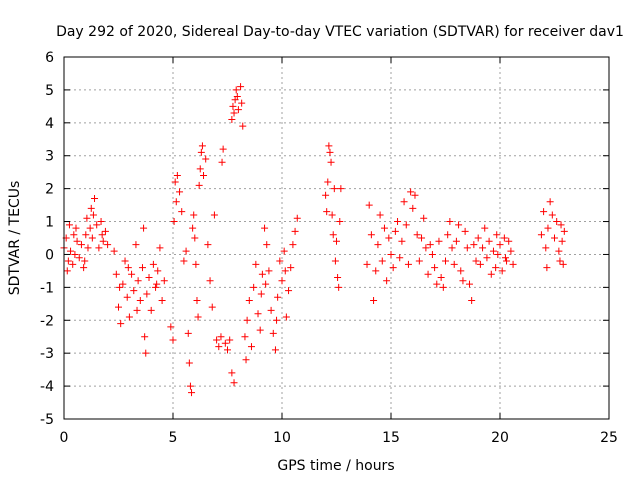 The height and width of the screenshot is (480, 640). What do you see at coordinates (47, 288) in the screenshot?
I see `y-tick-label: -1` at bounding box center [47, 288].